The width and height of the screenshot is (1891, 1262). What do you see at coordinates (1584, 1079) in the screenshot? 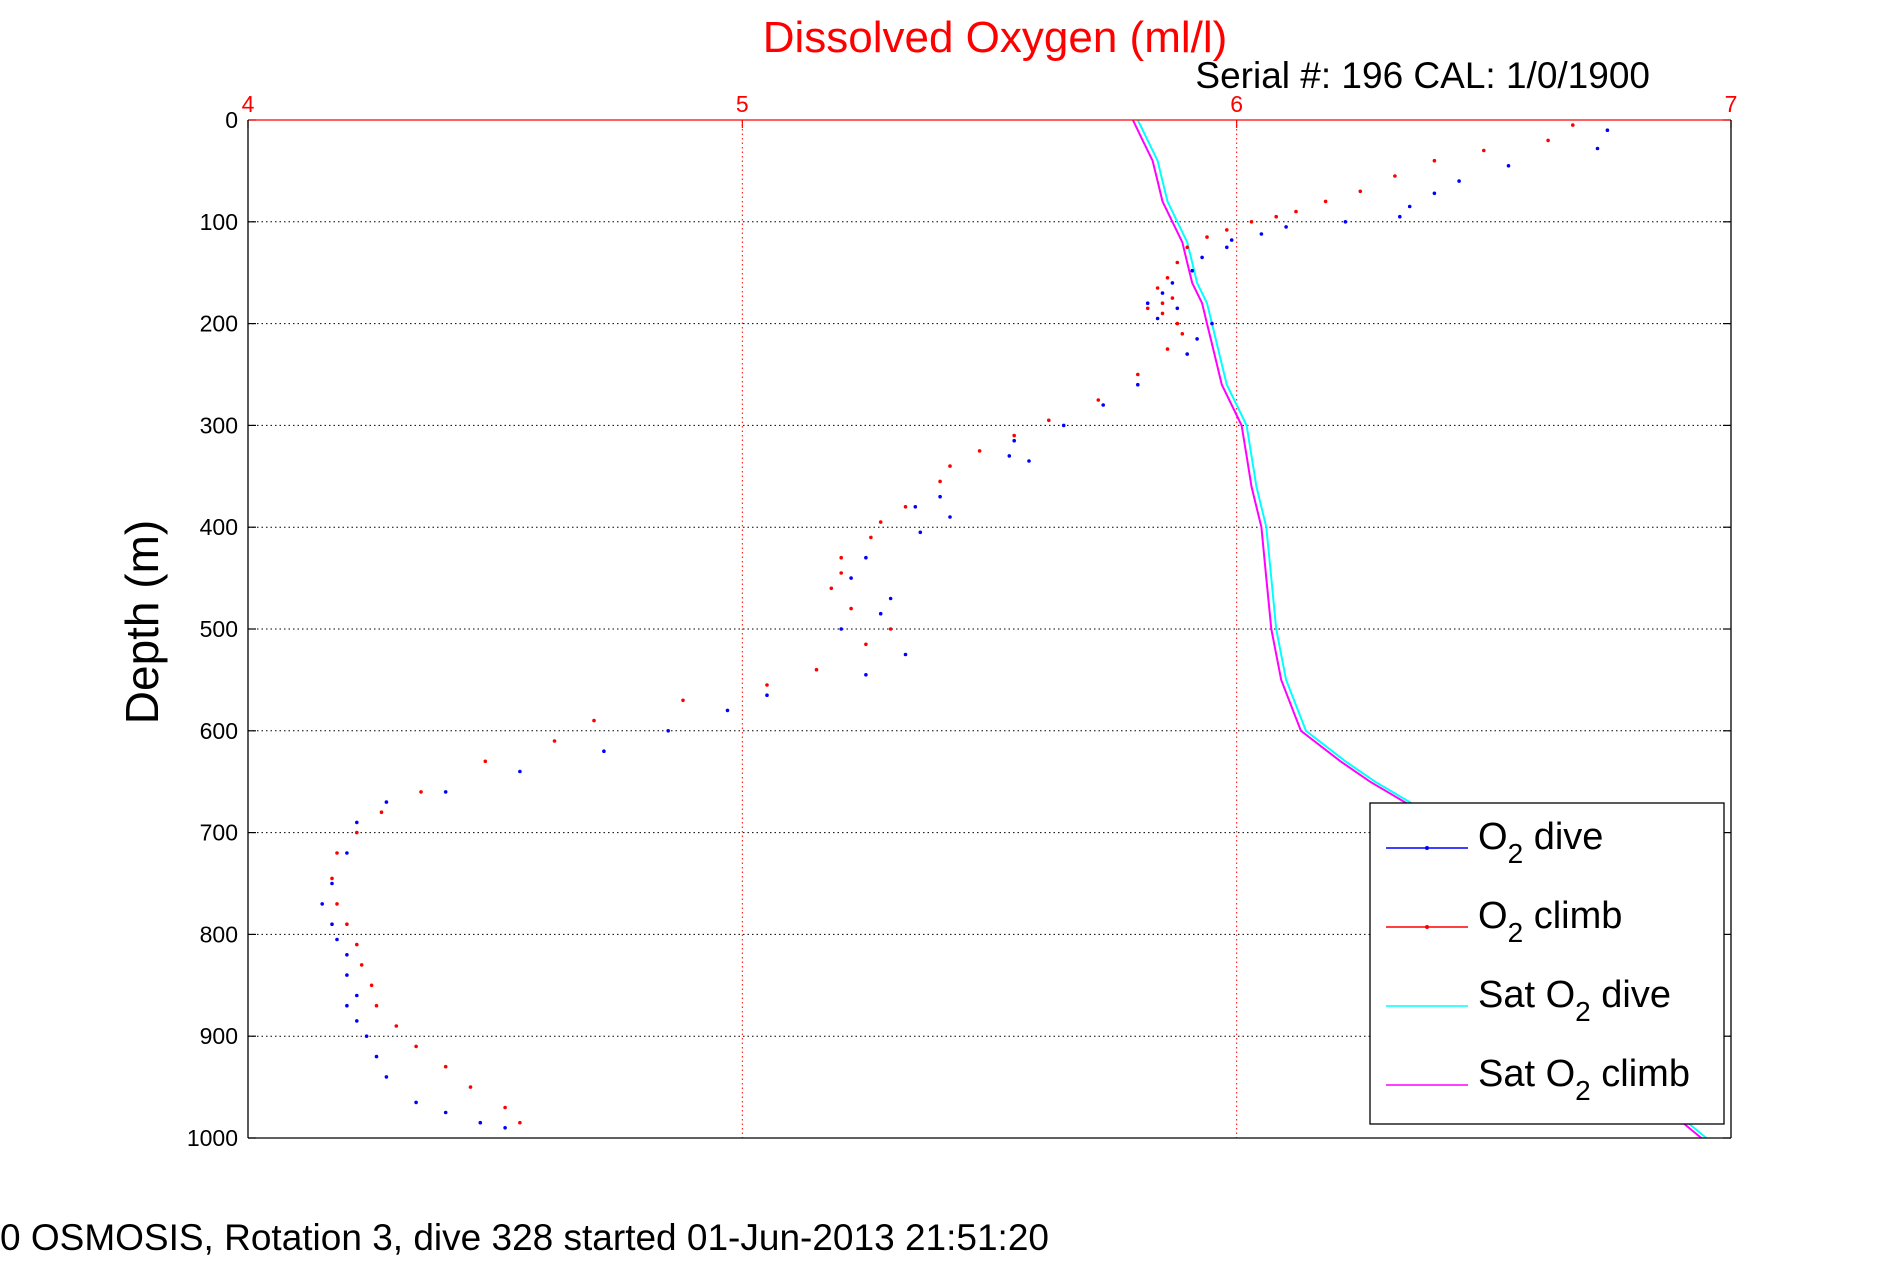
I see `legend-label-sat-o2-climb: Sat O2 climb` at bounding box center [1584, 1079].